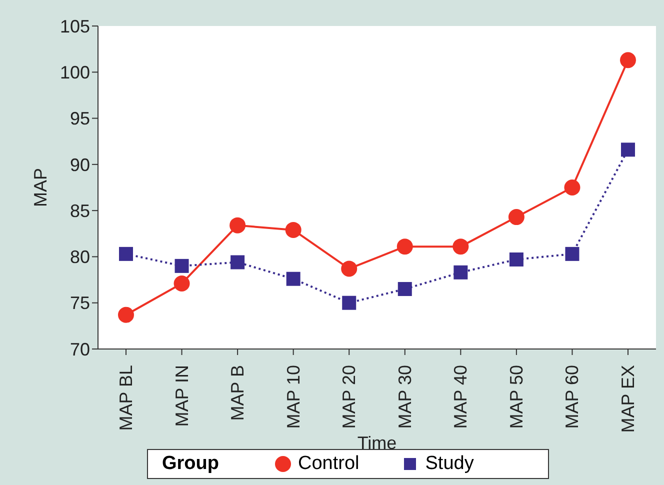 The width and height of the screenshot is (664, 485). Describe the element at coordinates (40, 188) in the screenshot. I see `y-axis-title: MAP` at that location.